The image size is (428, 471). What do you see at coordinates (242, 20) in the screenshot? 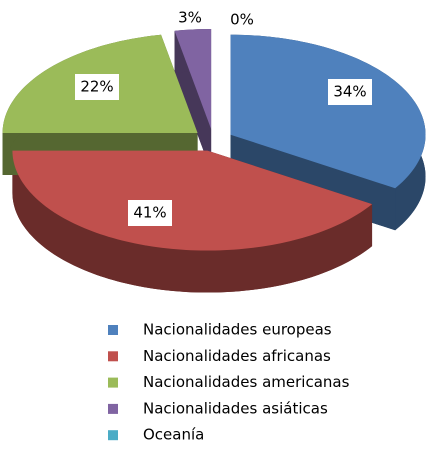
I see `data-label: 0%` at bounding box center [242, 20].